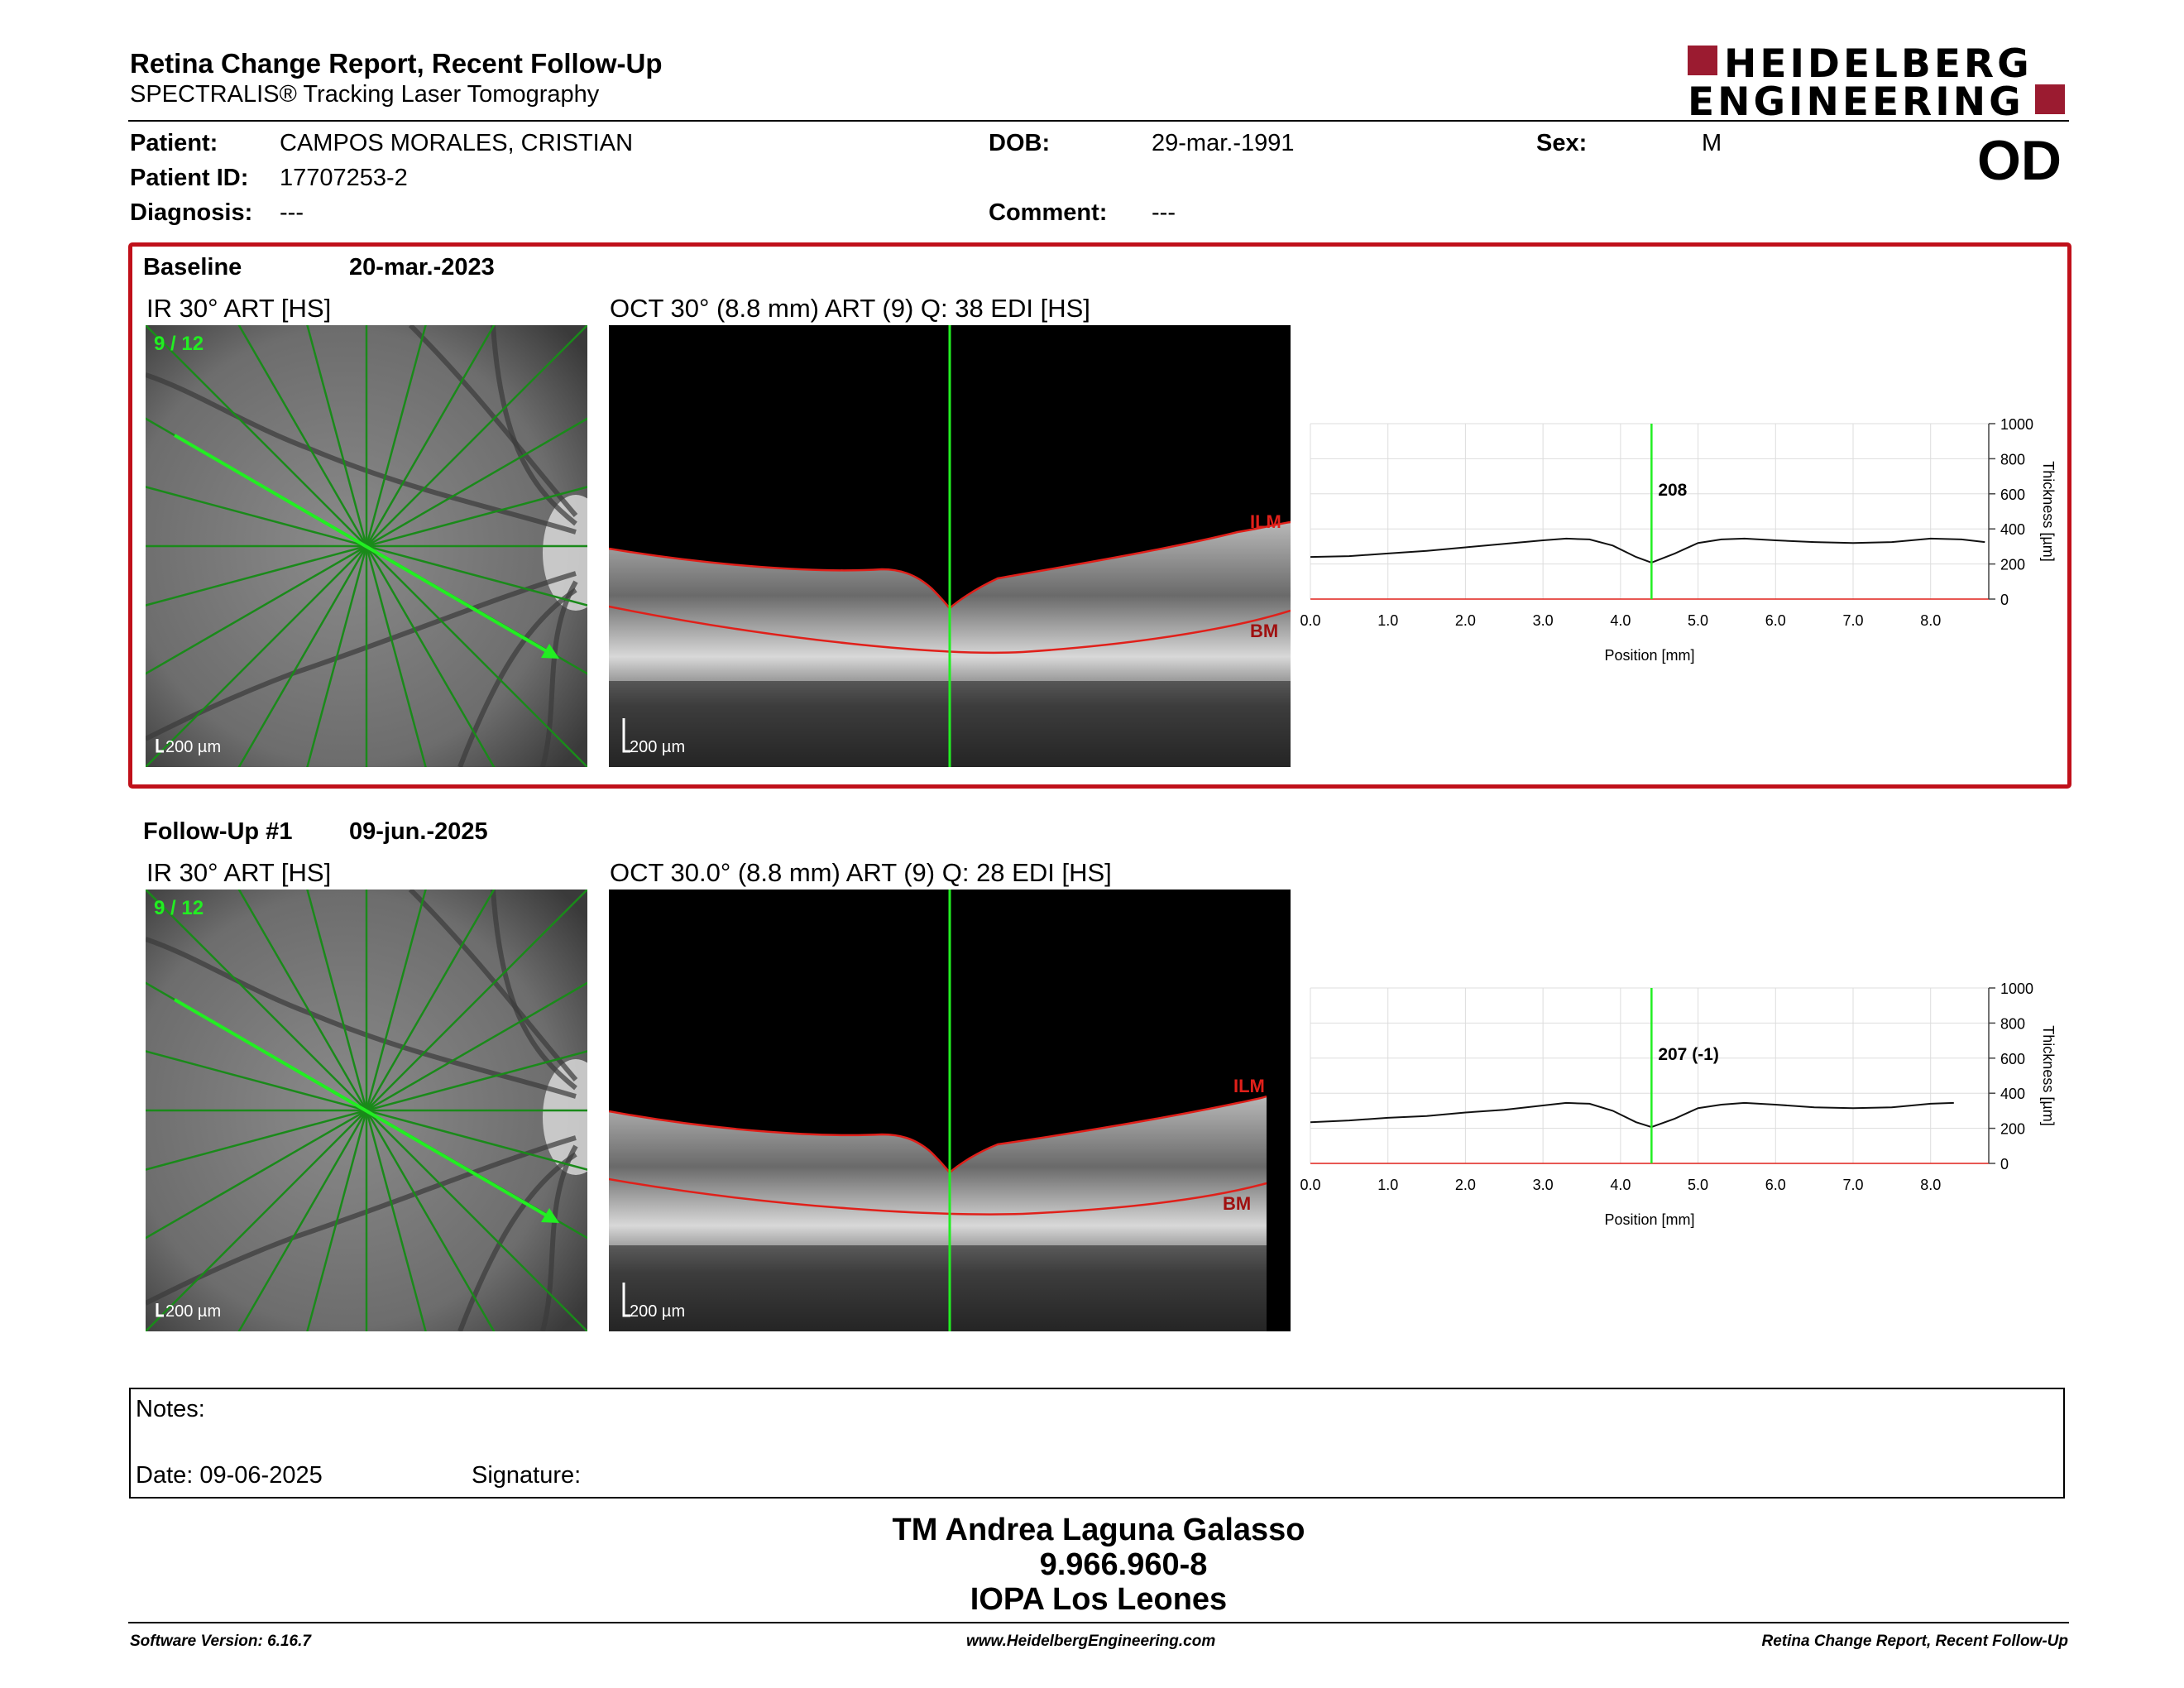  What do you see at coordinates (1688, 1054) in the screenshot?
I see `marker-value-label: 207 (-1)` at bounding box center [1688, 1054].